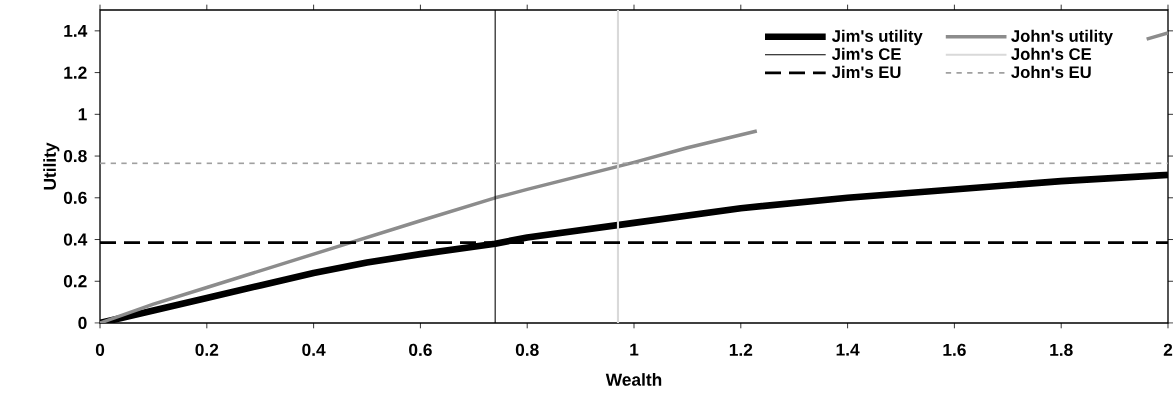 Image resolution: width=1173 pixels, height=409 pixels. I want to click on x-tick-label: 0.6, so click(420, 349).